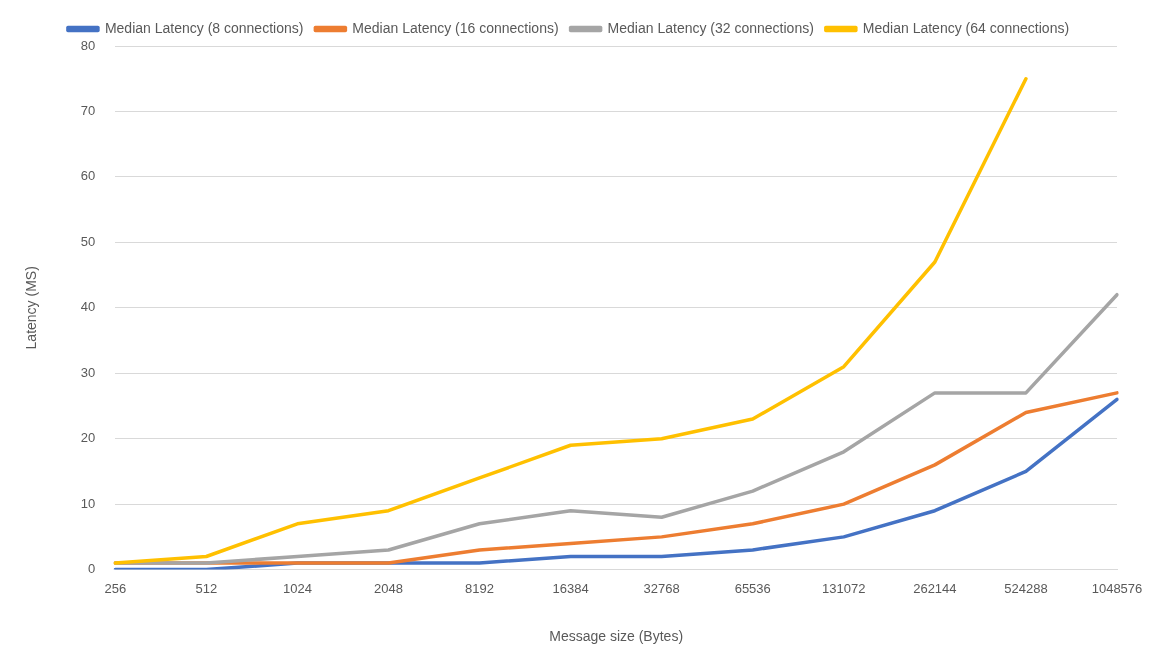 Image resolution: width=1157 pixels, height=670 pixels. Describe the element at coordinates (710, 27) in the screenshot. I see `legend-label: Median Latency (32 connections)` at that location.